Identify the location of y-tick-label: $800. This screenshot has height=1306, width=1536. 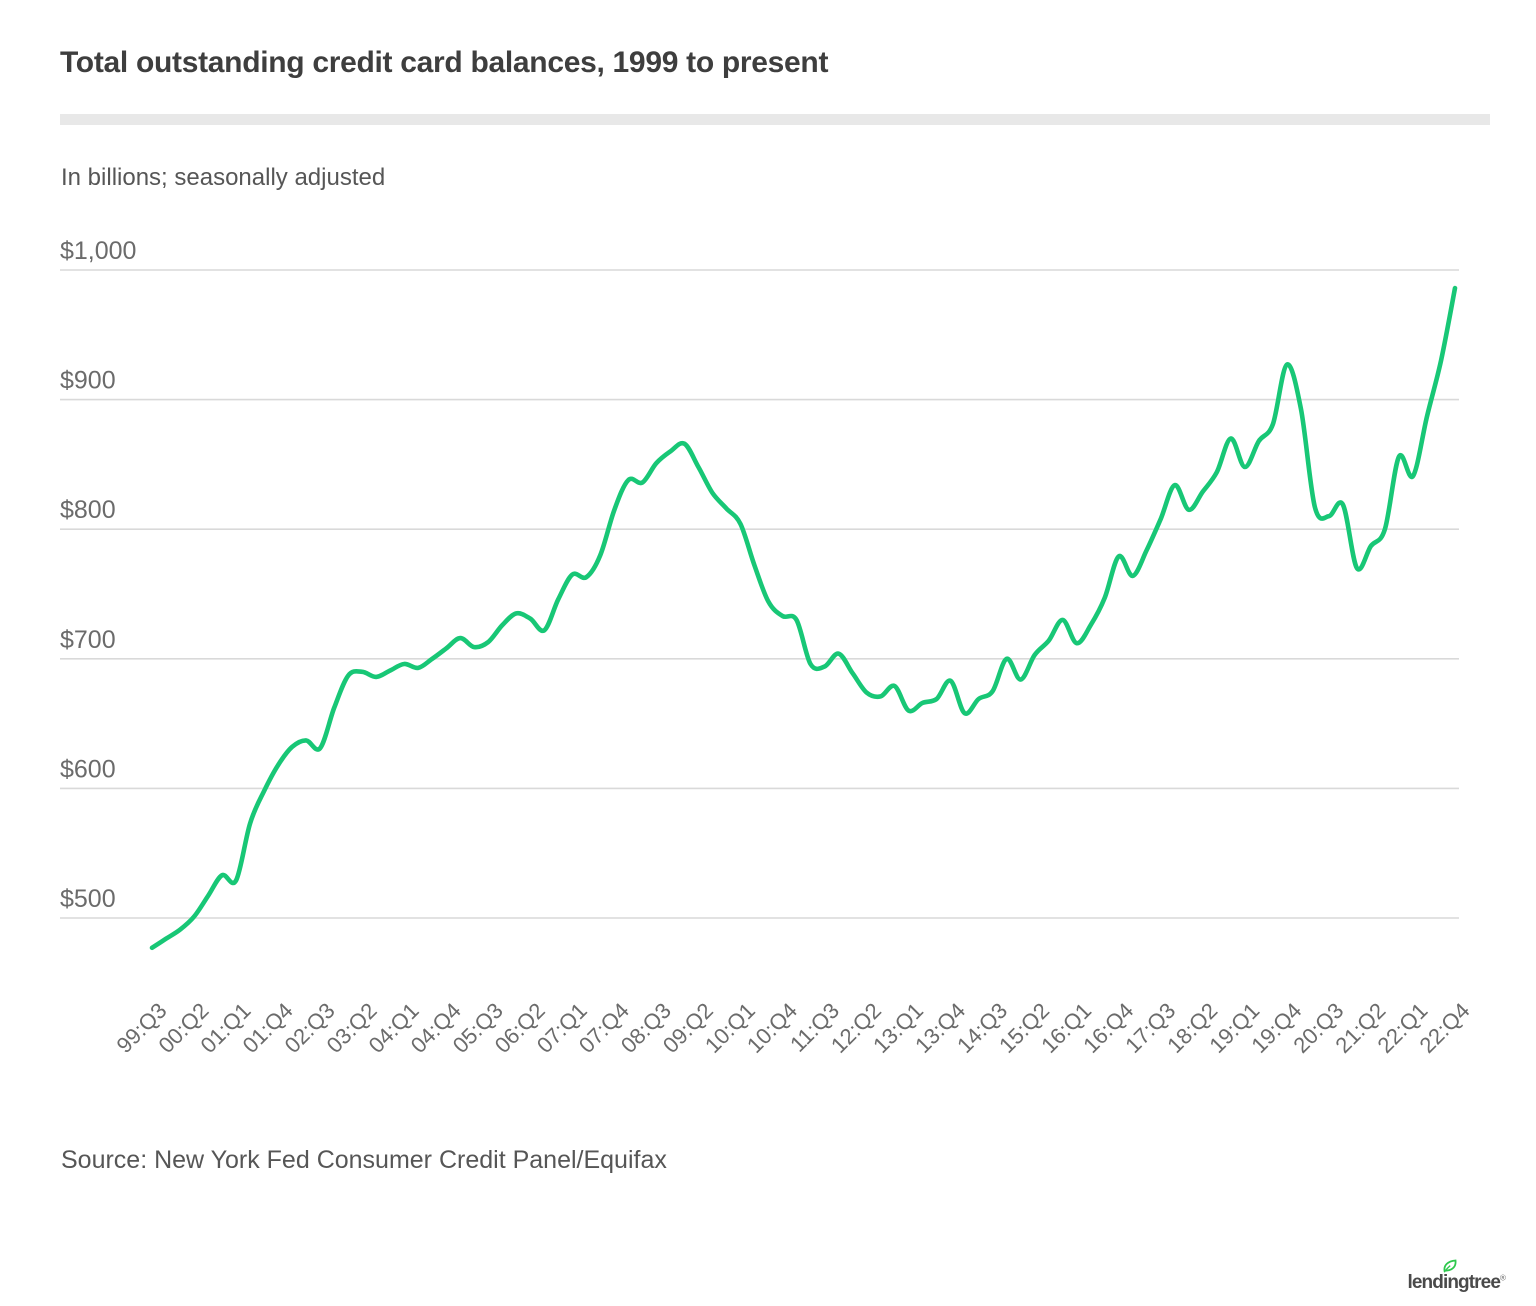
(88, 510).